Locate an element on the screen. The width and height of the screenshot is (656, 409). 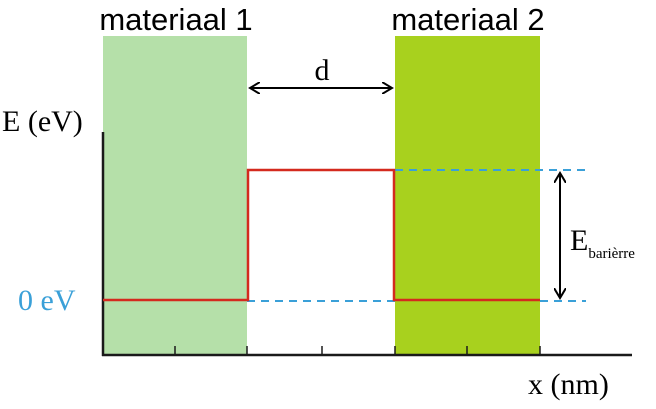
barrier-label: Ebarièrre is located at coordinates (602, 243).